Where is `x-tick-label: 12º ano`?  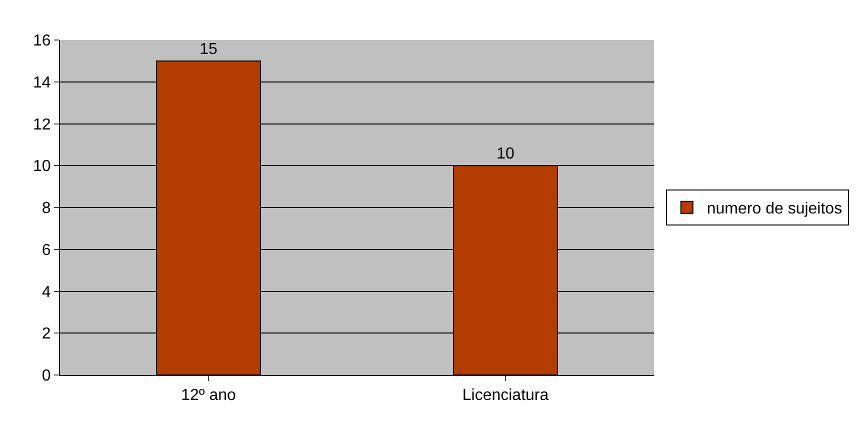 x-tick-label: 12º ano is located at coordinates (208, 395).